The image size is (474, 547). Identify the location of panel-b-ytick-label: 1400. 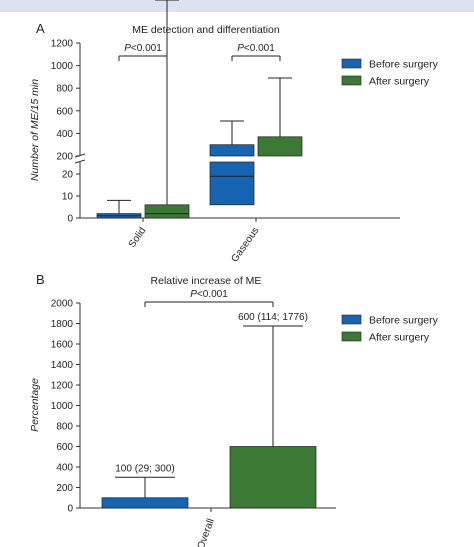
(62, 365).